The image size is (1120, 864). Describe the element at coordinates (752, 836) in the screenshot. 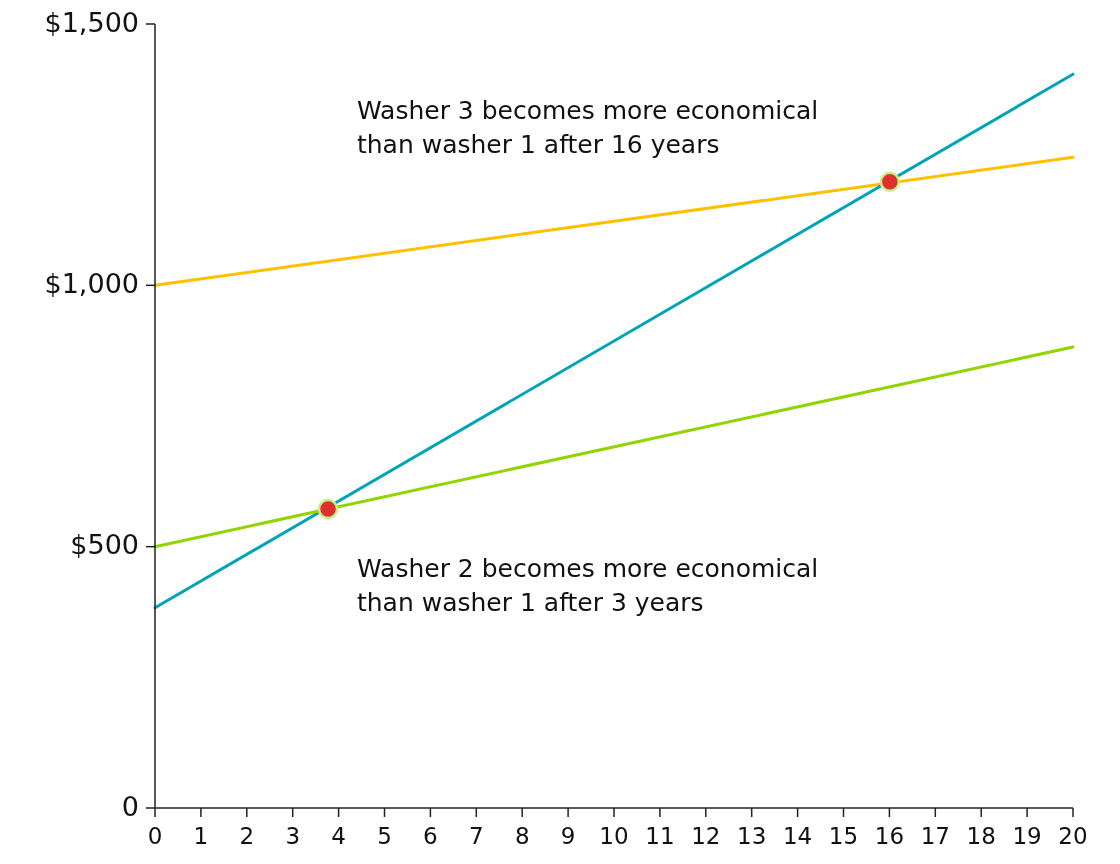

I see `x-tick-label: 13` at that location.